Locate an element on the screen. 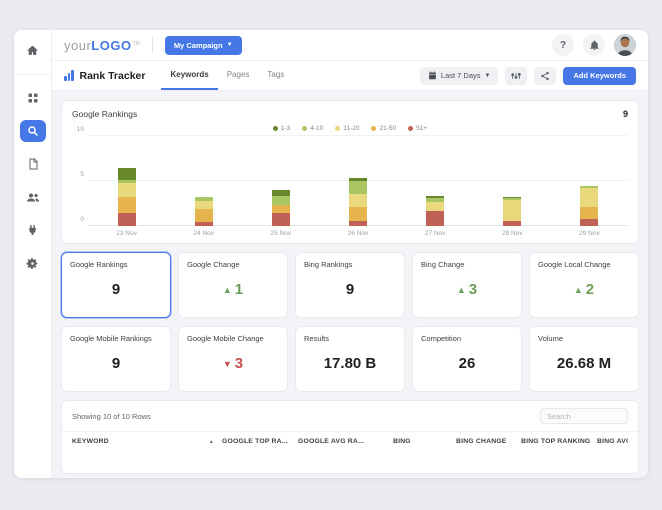  legend-item-51+: 51+ is located at coordinates (417, 128).